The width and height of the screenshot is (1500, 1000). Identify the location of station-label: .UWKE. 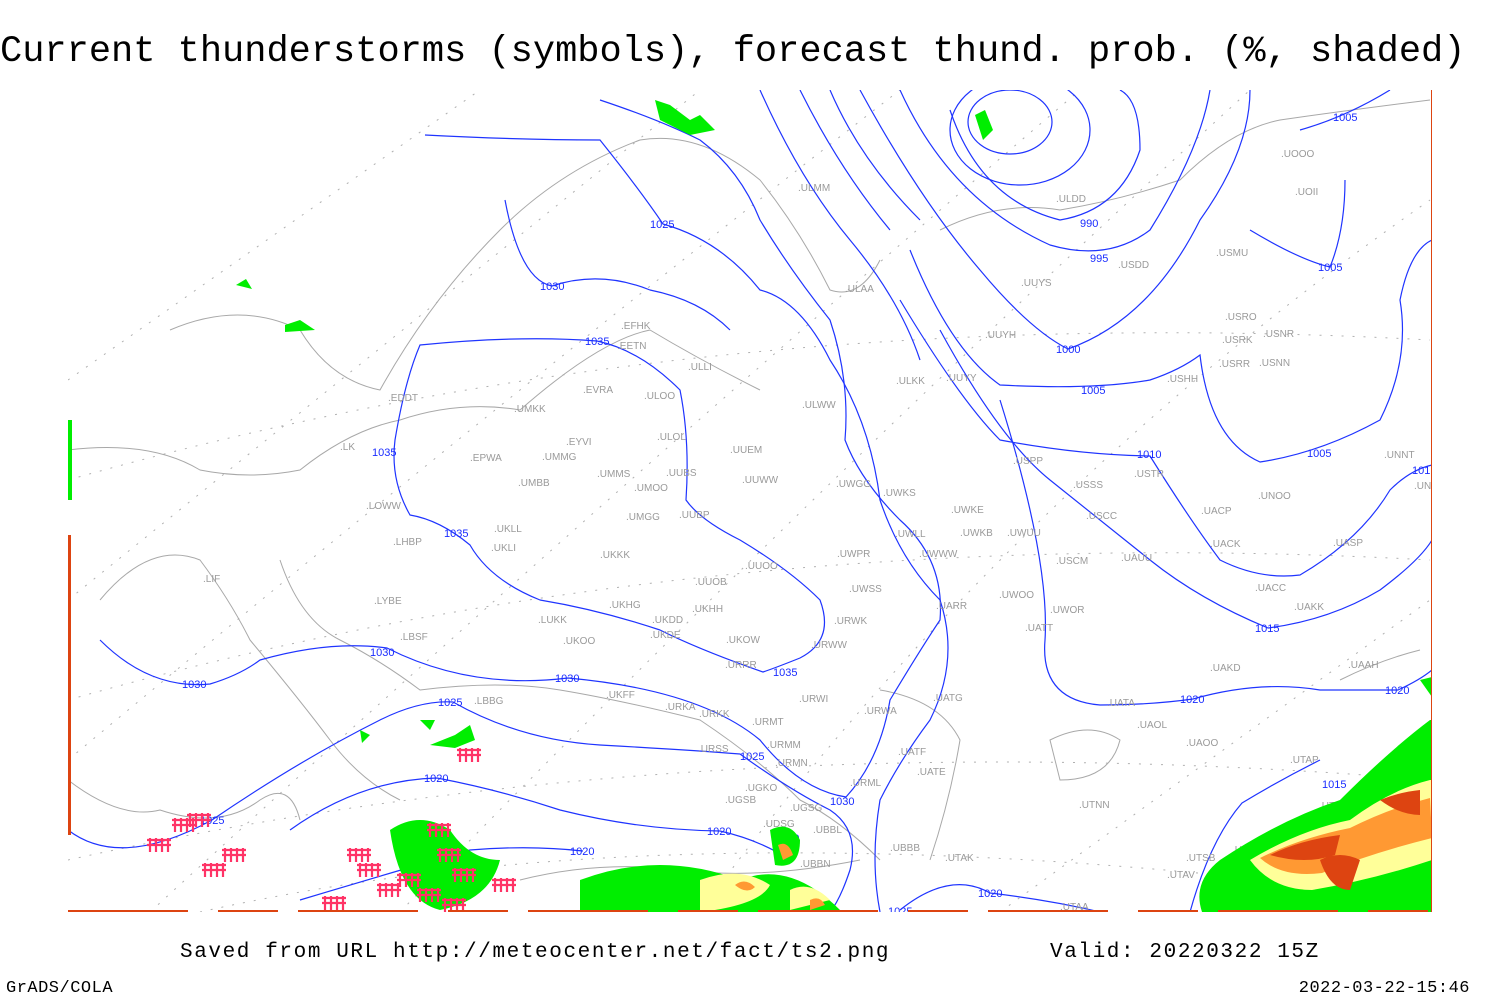
(967, 510).